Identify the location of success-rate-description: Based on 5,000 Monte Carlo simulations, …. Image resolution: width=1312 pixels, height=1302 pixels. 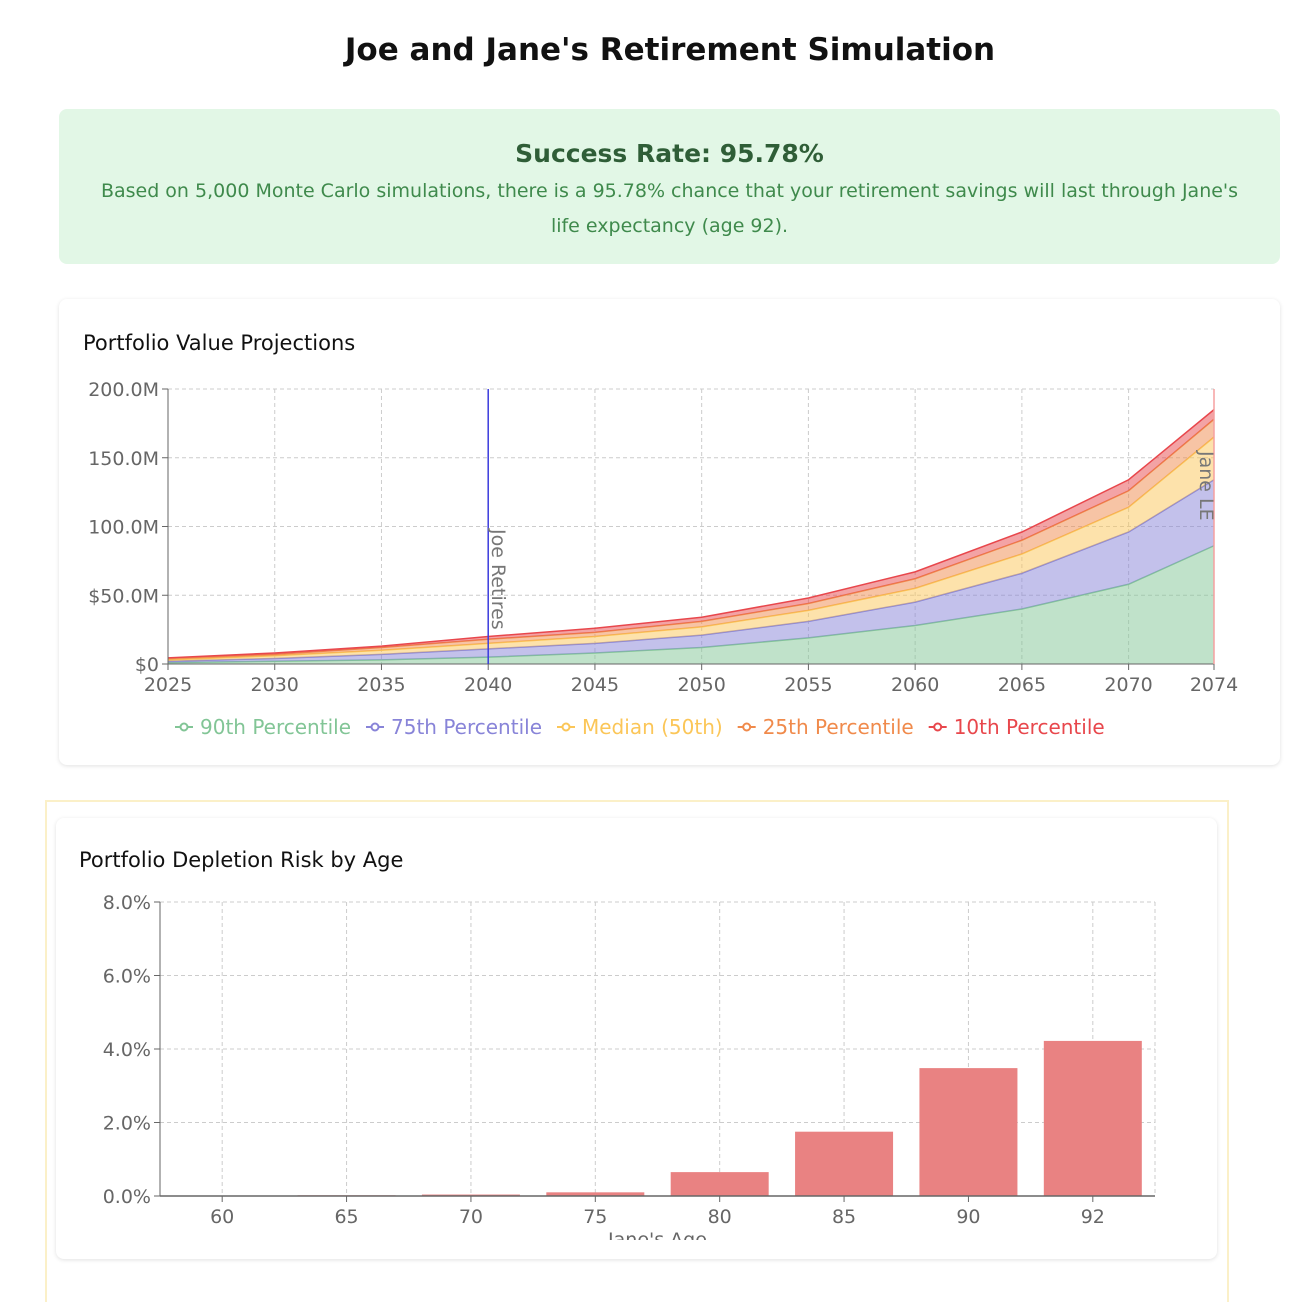
(669, 208).